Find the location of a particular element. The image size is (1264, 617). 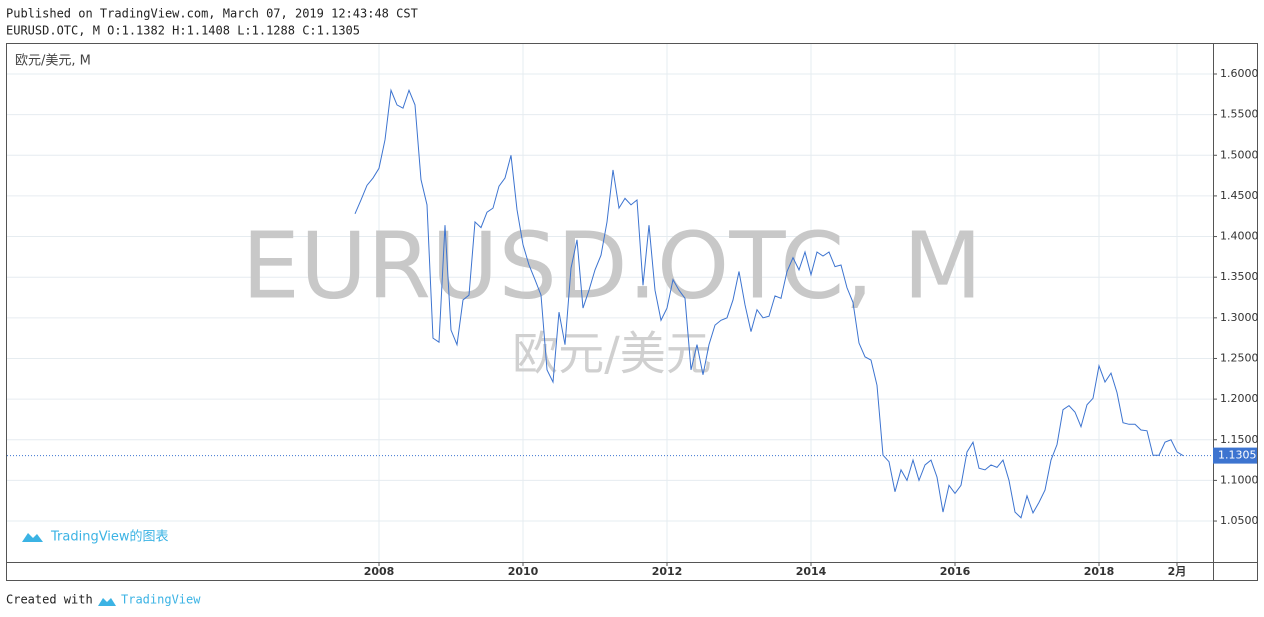

watermark-symbol: EURUSD.OTC, M is located at coordinates (612, 265).